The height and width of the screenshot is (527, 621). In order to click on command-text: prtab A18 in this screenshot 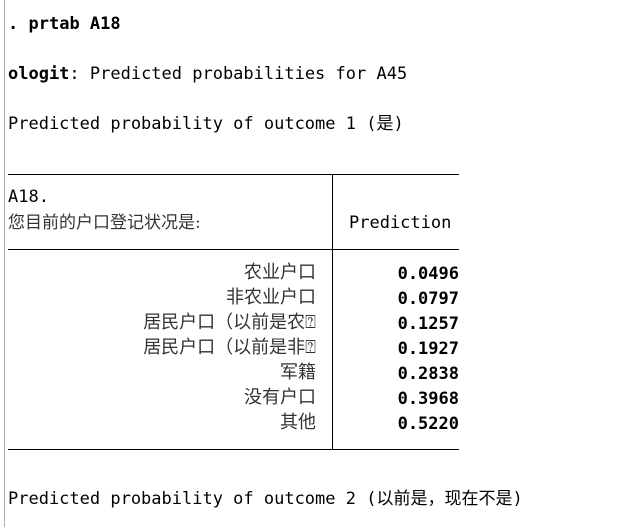, I will do `click(74, 24)`.